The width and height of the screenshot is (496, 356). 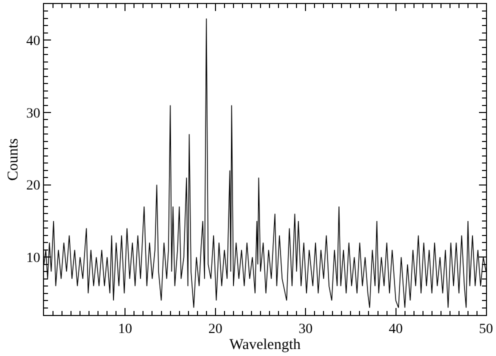 What do you see at coordinates (486, 329) in the screenshot?
I see `x-tick-label: 50` at bounding box center [486, 329].